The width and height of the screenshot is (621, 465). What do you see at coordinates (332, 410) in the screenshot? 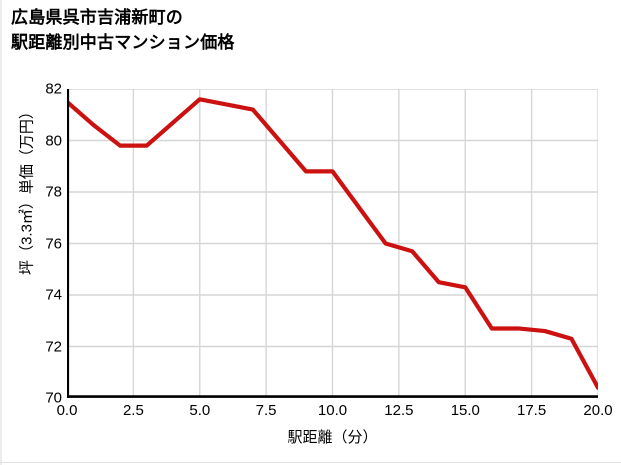
I see `x-tick-label: 10.0` at bounding box center [332, 410].